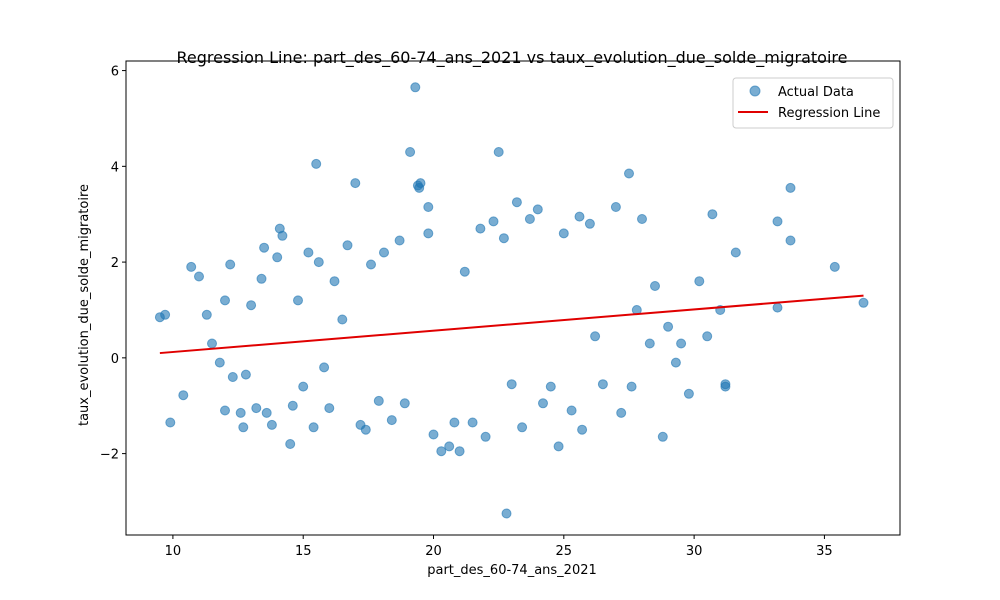  Describe the element at coordinates (813, 103) in the screenshot. I see `legend-box` at that location.